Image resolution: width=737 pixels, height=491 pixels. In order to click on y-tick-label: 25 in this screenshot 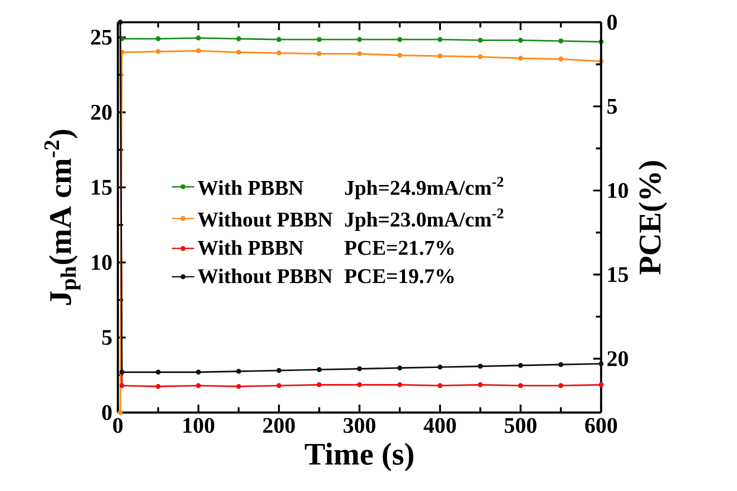, I will do `click(101, 37)`.